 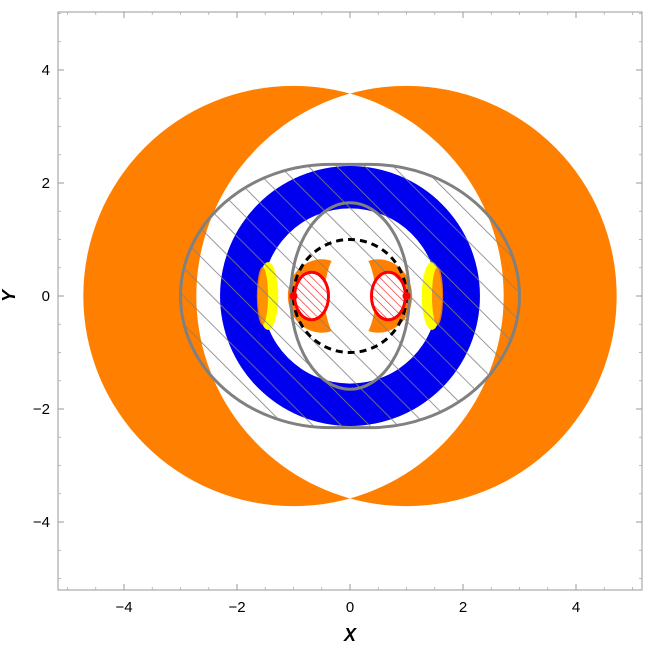 What do you see at coordinates (463, 607) in the screenshot?
I see `x-tick-label: 2` at bounding box center [463, 607].